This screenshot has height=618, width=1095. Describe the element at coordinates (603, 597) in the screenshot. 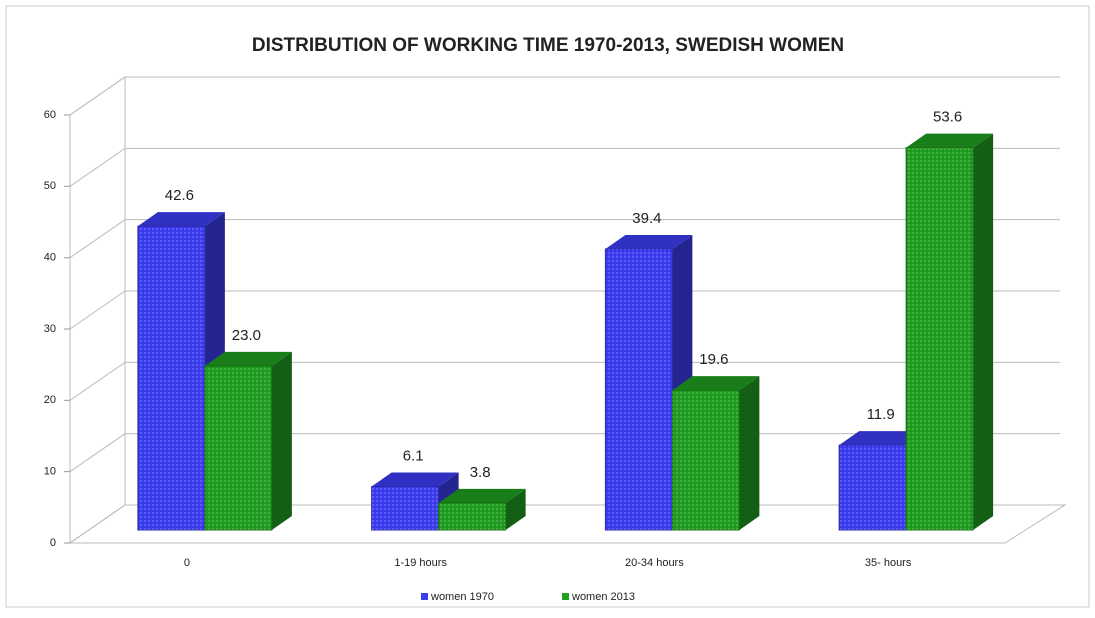

I see `legend-label: women 2013` at that location.